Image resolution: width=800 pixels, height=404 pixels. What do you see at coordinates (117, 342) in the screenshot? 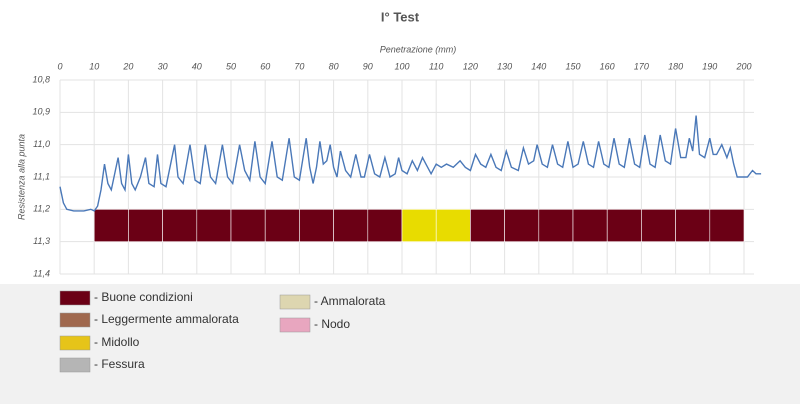
I see `legend-label: - Midollo` at bounding box center [117, 342].